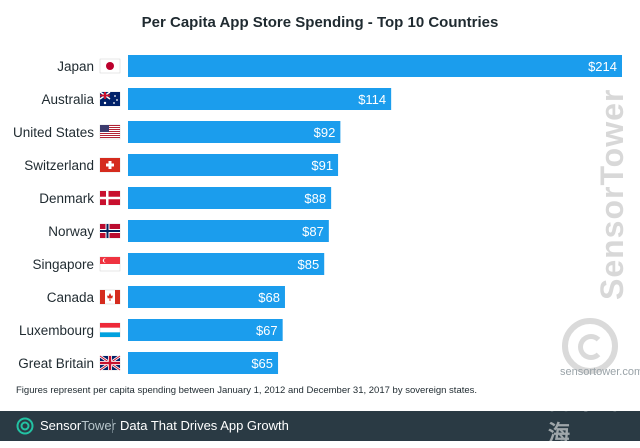 Image resolution: width=640 pixels, height=448 pixels. Describe the element at coordinates (110, 231) in the screenshot. I see `norway-flag-icon` at that location.